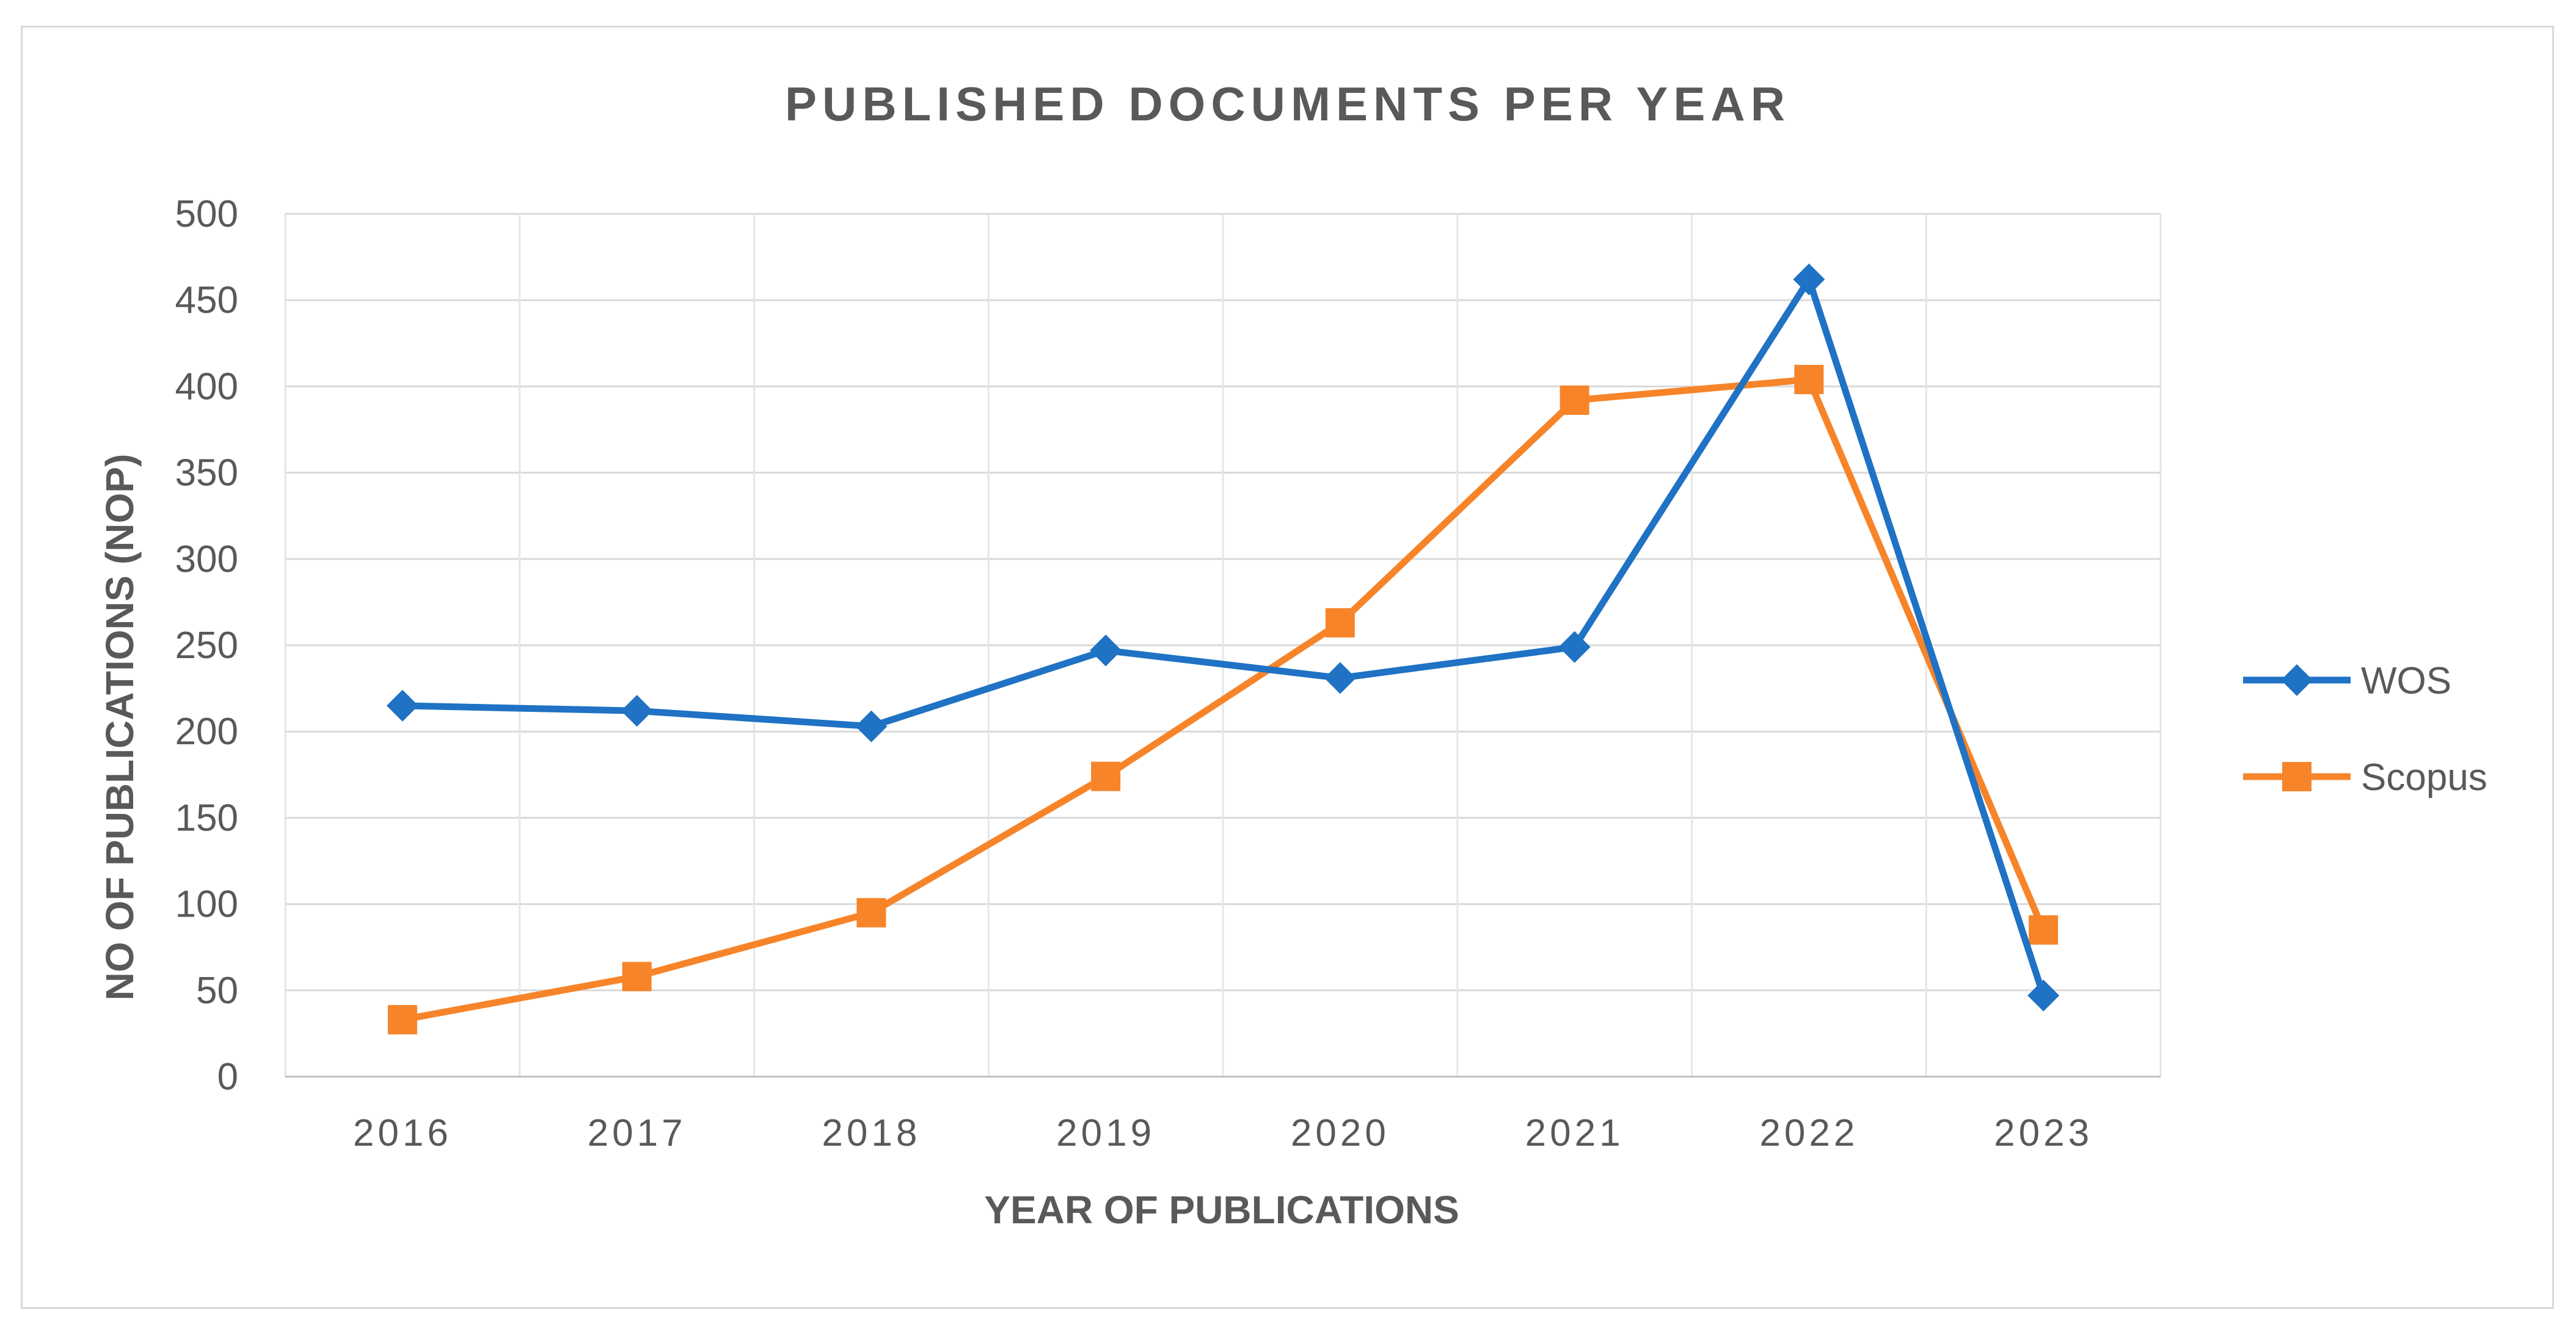 The width and height of the screenshot is (2576, 1340). Describe the element at coordinates (206, 300) in the screenshot. I see `y-tick-label: 450` at that location.